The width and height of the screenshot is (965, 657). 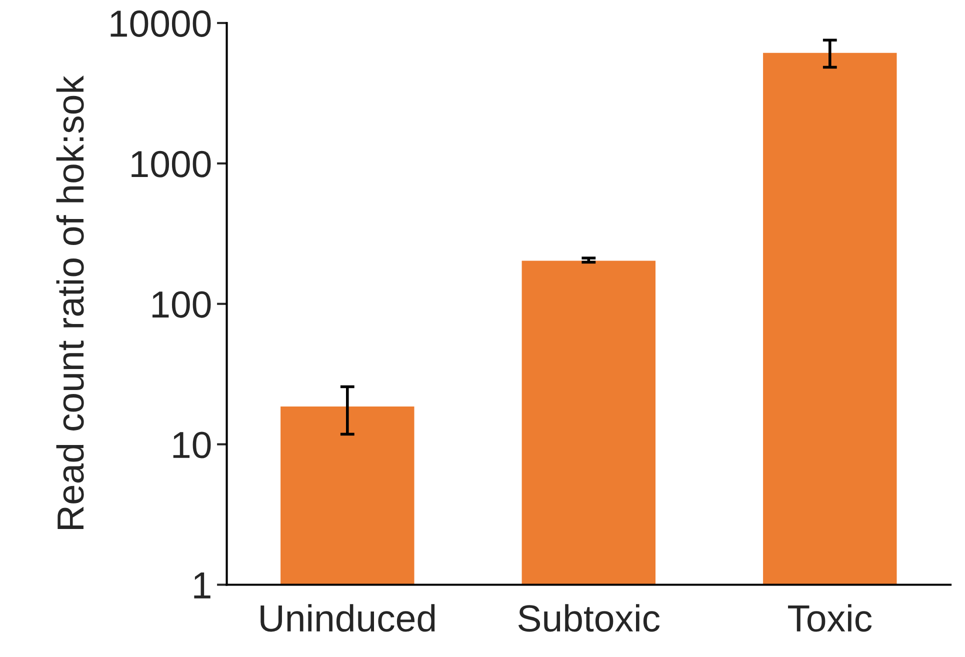 I want to click on y-tick-label: 100, so click(x=181, y=304).